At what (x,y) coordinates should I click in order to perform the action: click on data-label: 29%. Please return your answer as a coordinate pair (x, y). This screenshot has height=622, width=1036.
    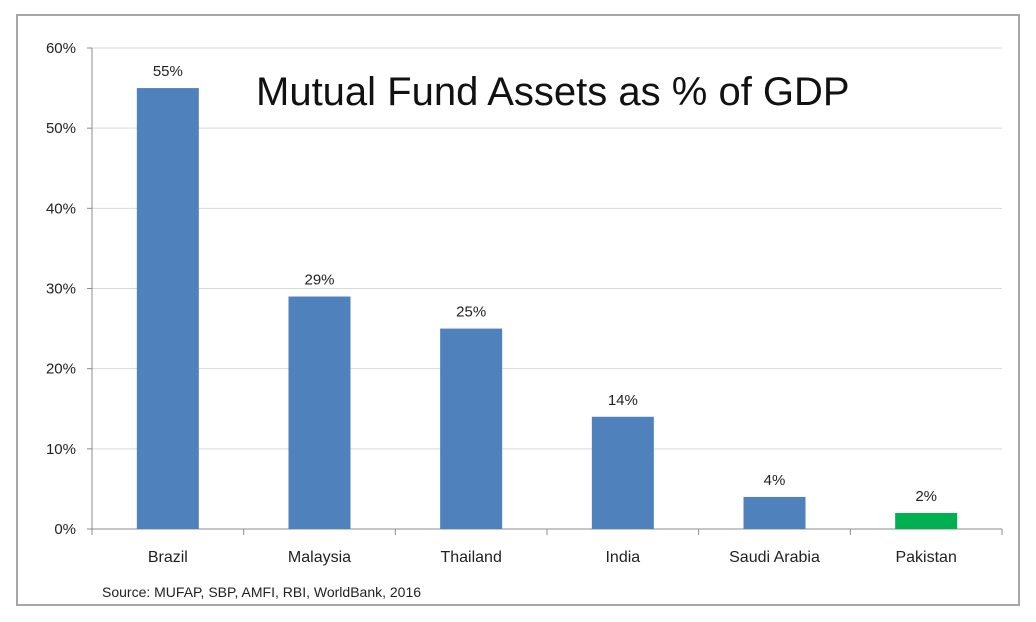
    Looking at the image, I should click on (319, 280).